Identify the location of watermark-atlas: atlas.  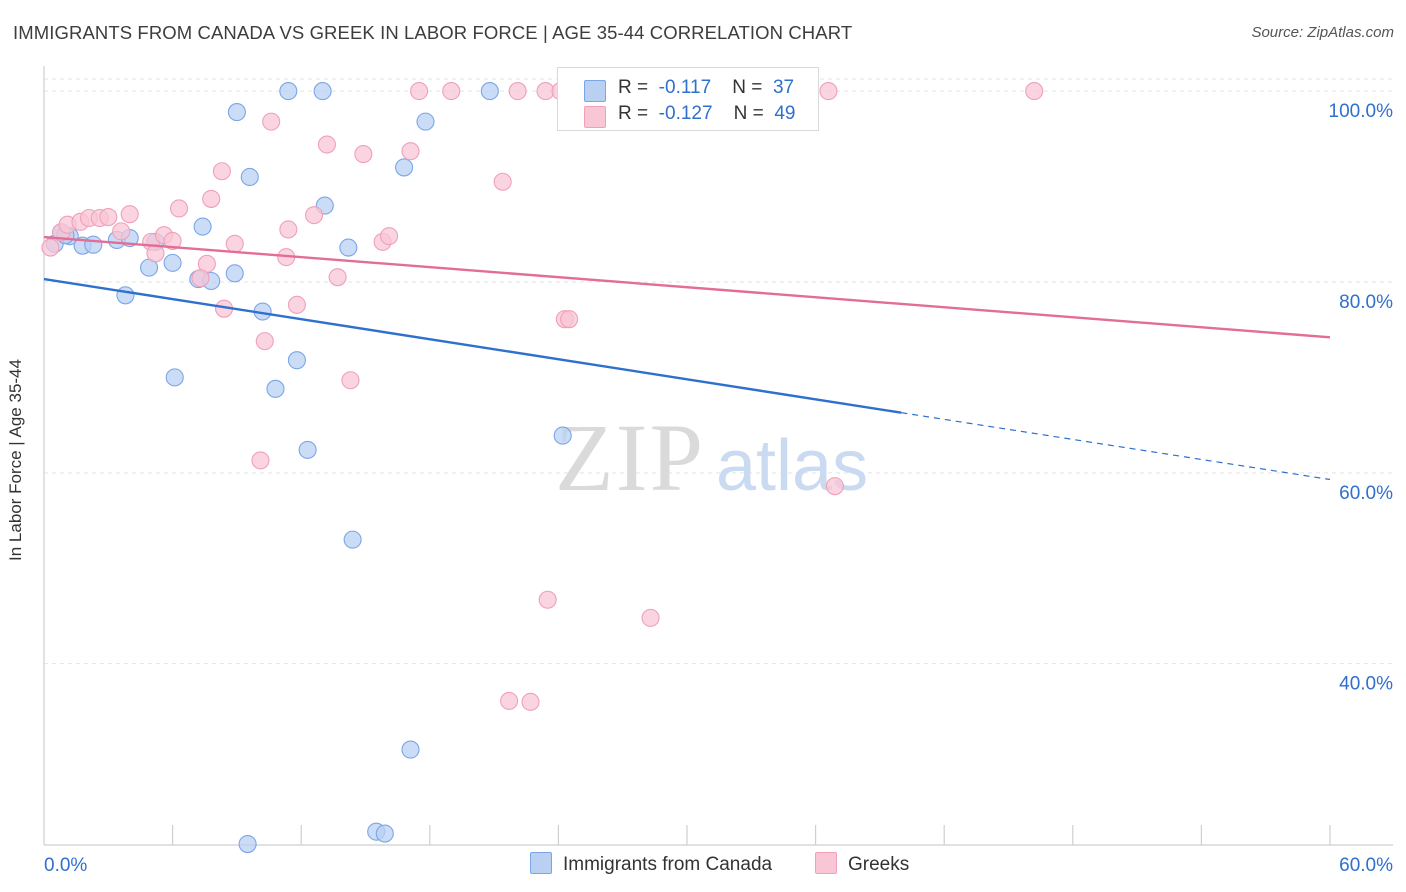
(792, 466).